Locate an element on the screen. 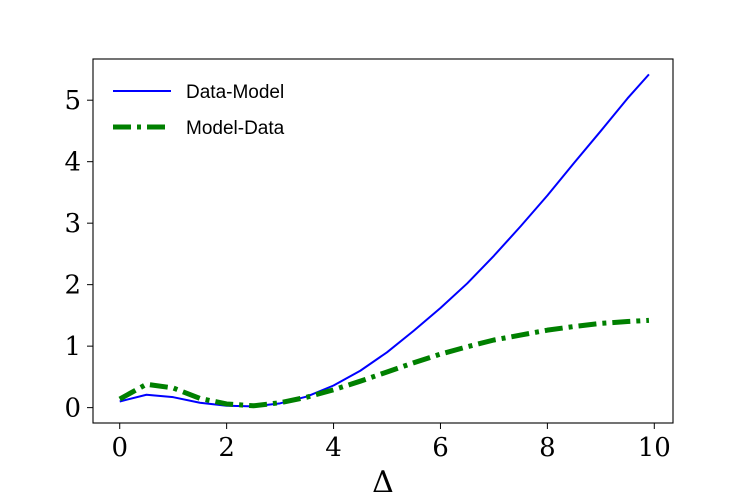 The height and width of the screenshot is (498, 747). y-tick-label: 1 is located at coordinates (72, 347).